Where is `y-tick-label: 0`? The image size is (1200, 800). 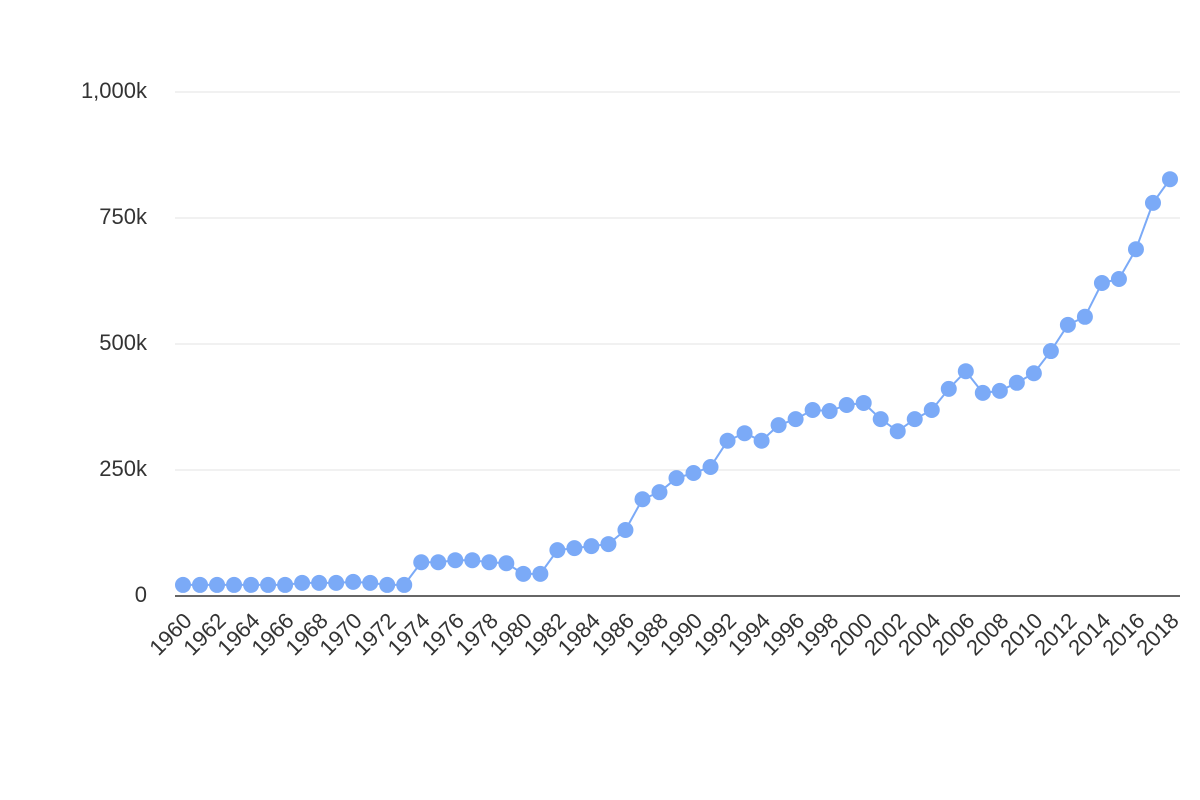
y-tick-label: 0 is located at coordinates (141, 594).